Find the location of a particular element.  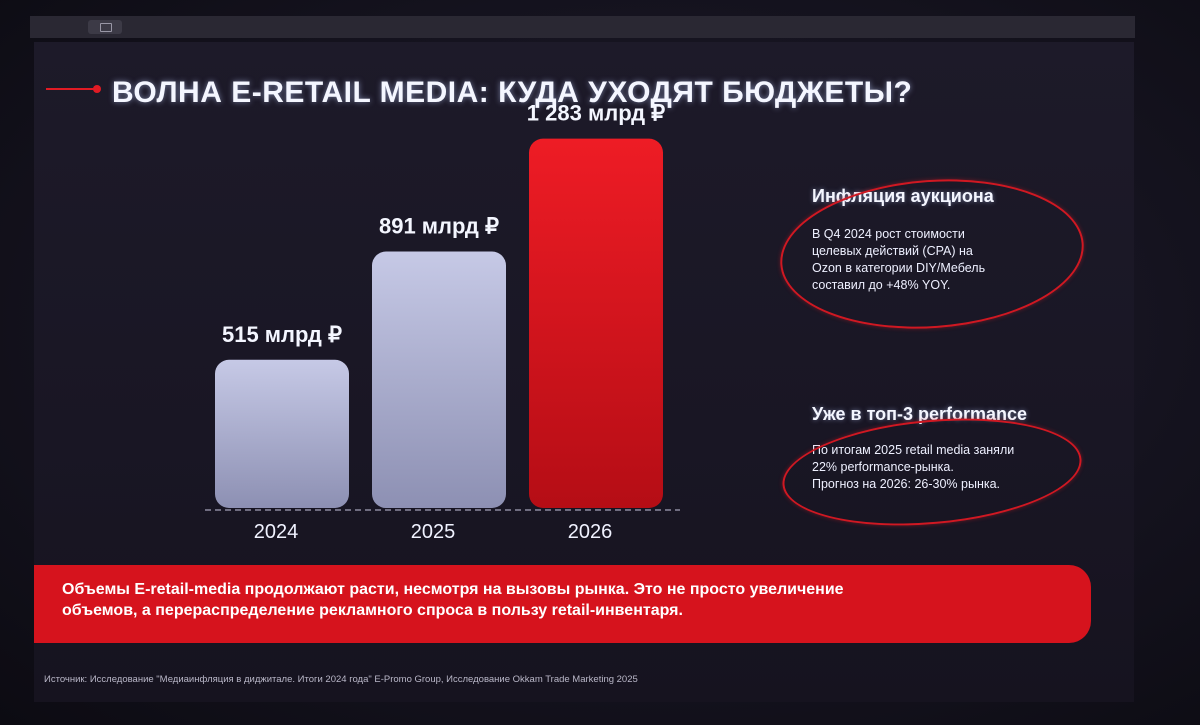

data-label: 1 283 млрд ₽ is located at coordinates (596, 113).